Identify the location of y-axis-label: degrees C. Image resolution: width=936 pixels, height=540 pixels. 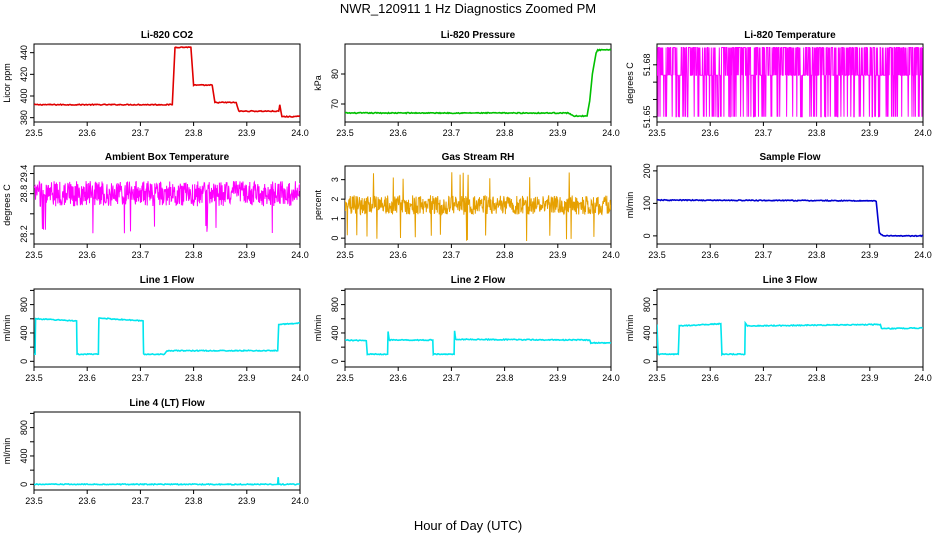
(630, 83).